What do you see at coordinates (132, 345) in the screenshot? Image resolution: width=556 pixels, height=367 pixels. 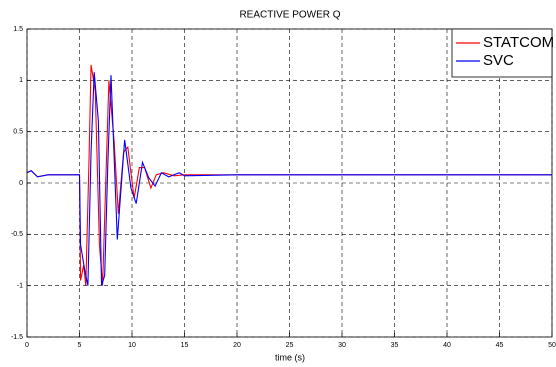 I see `x-tick-label: 10` at bounding box center [132, 345].